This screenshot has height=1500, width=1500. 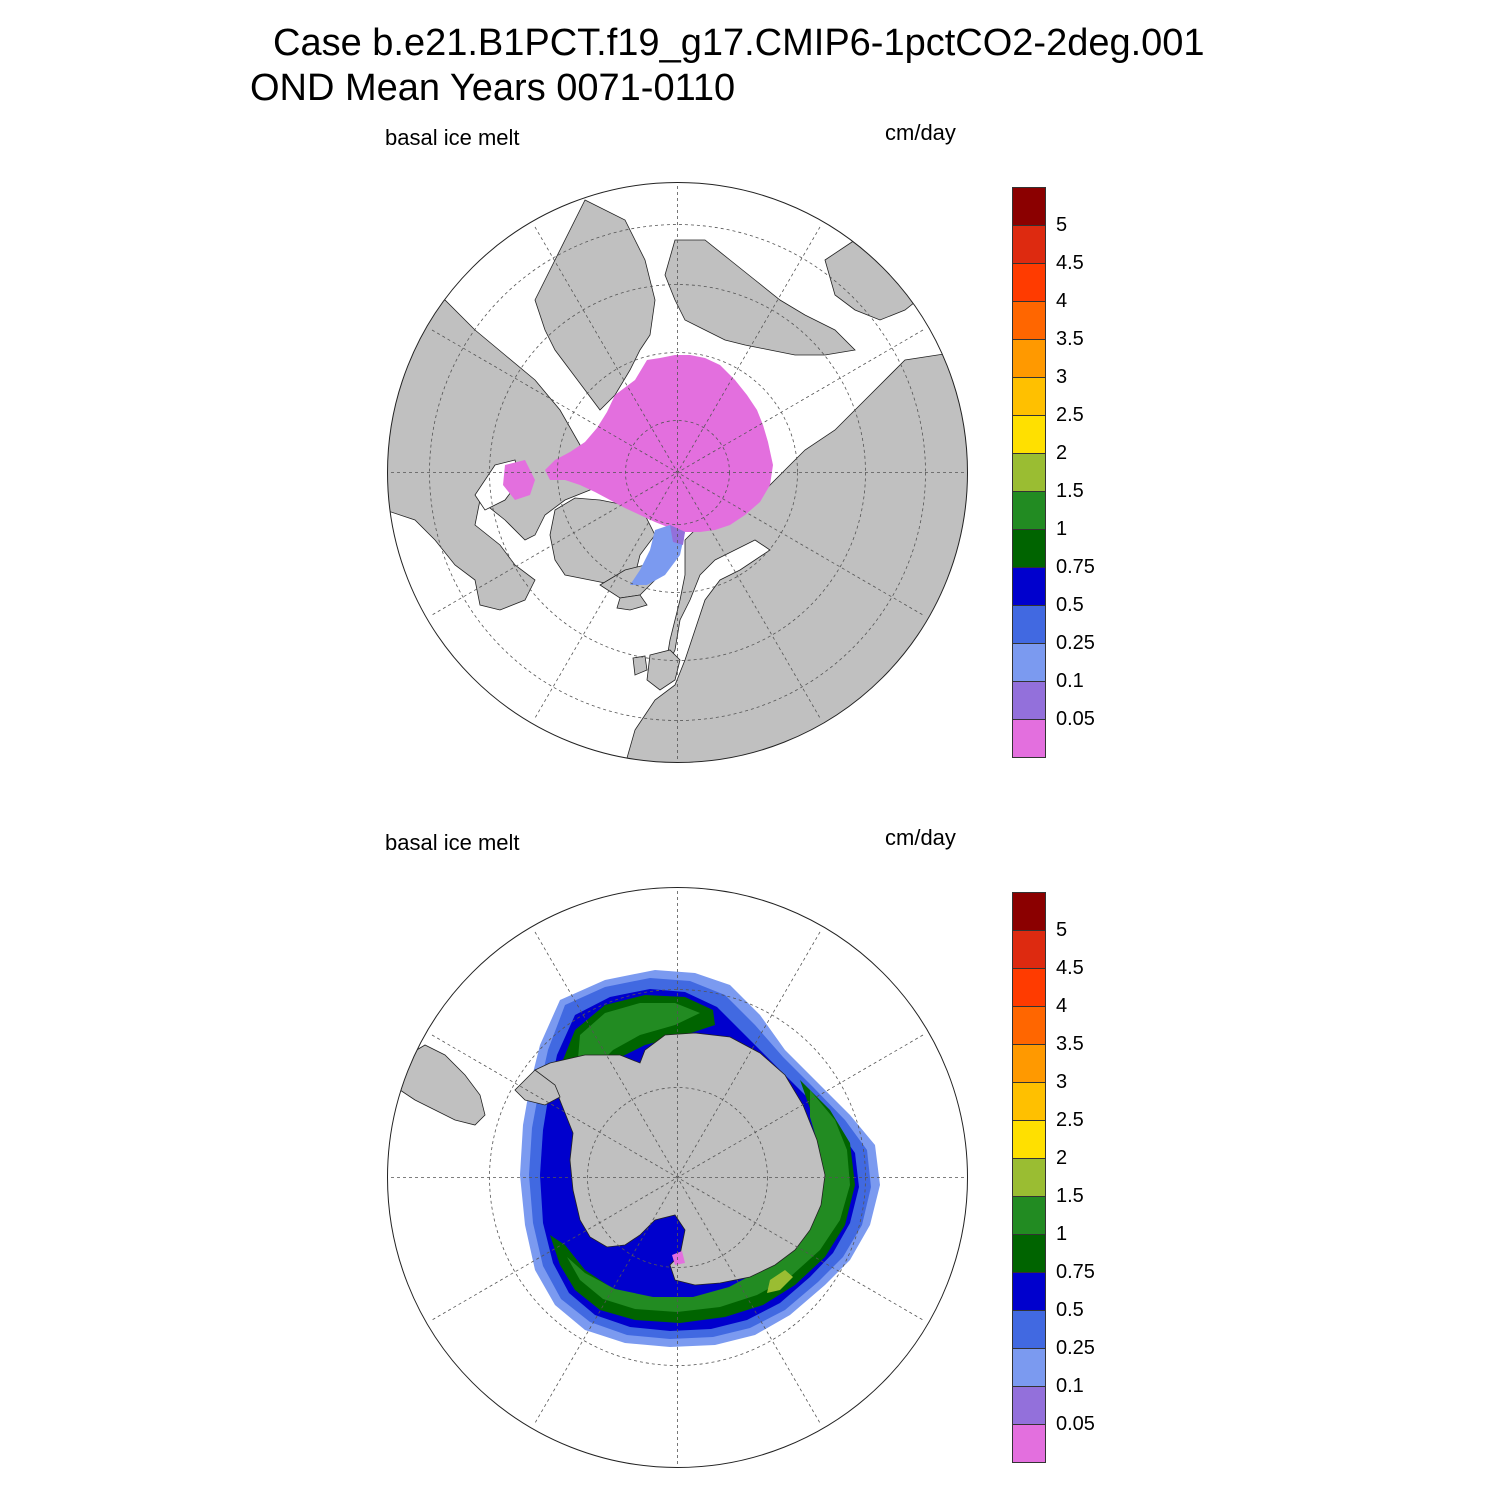 I want to click on north-variable-label: basal ice melt, so click(x=452, y=137).